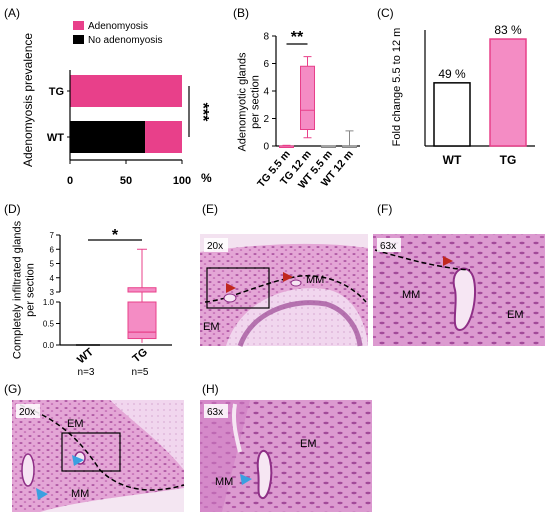 Image resolution: width=550 pixels, height=520 pixels. What do you see at coordinates (115, 235) in the screenshot?
I see `significance-label-d: *` at bounding box center [115, 235].